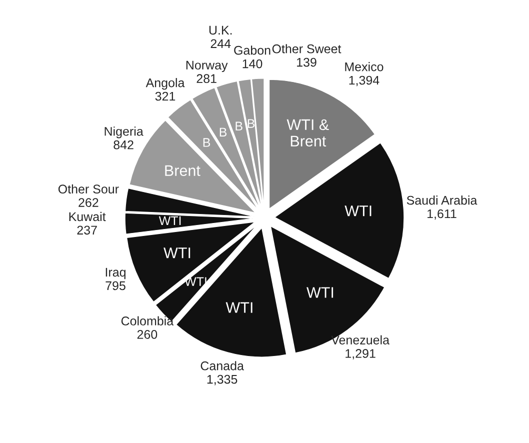 The height and width of the screenshot is (443, 529). What do you see at coordinates (87, 217) in the screenshot?
I see `slice-label: Kuwait` at bounding box center [87, 217].